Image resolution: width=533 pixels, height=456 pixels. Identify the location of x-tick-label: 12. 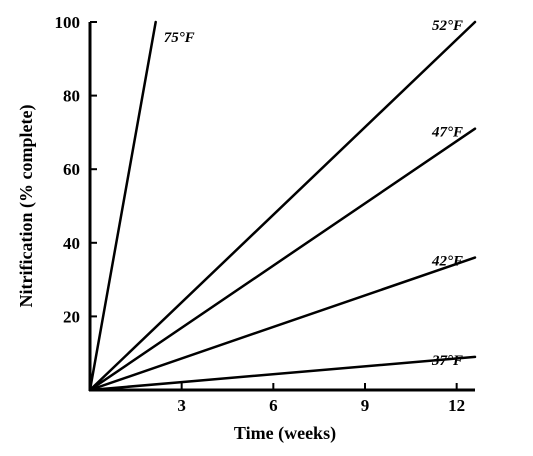
(456, 405).